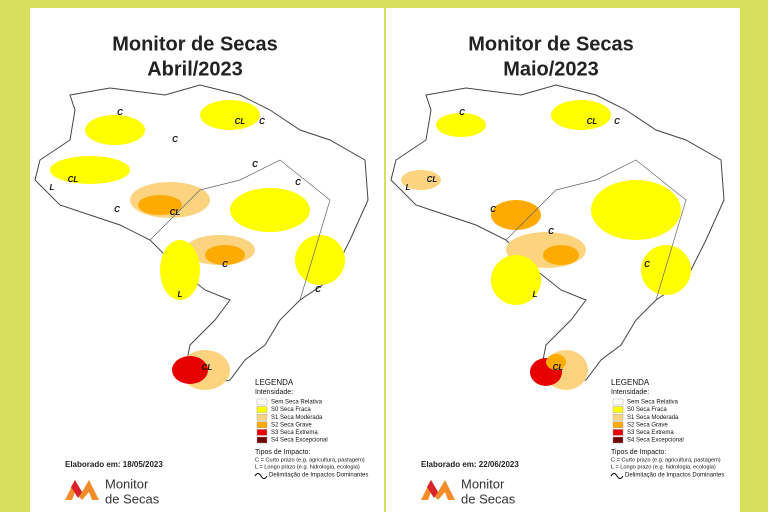  I want to click on panel-period: Maio/2023, so click(551, 69).